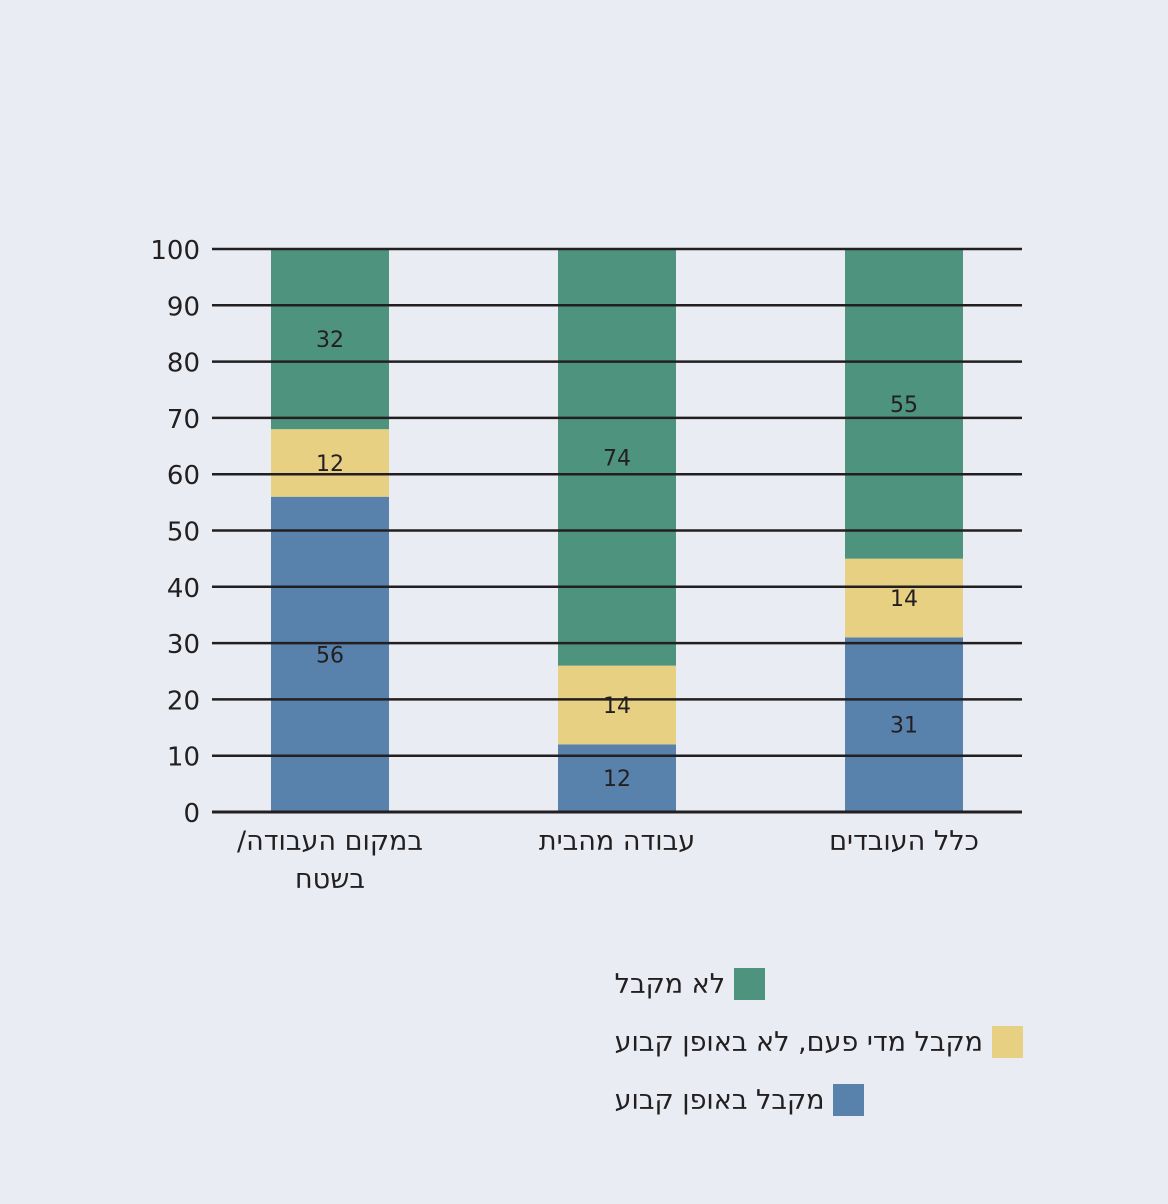 This screenshot has width=1168, height=1204. I want to click on x-tick-label: כלל העובדים, so click(904, 841).